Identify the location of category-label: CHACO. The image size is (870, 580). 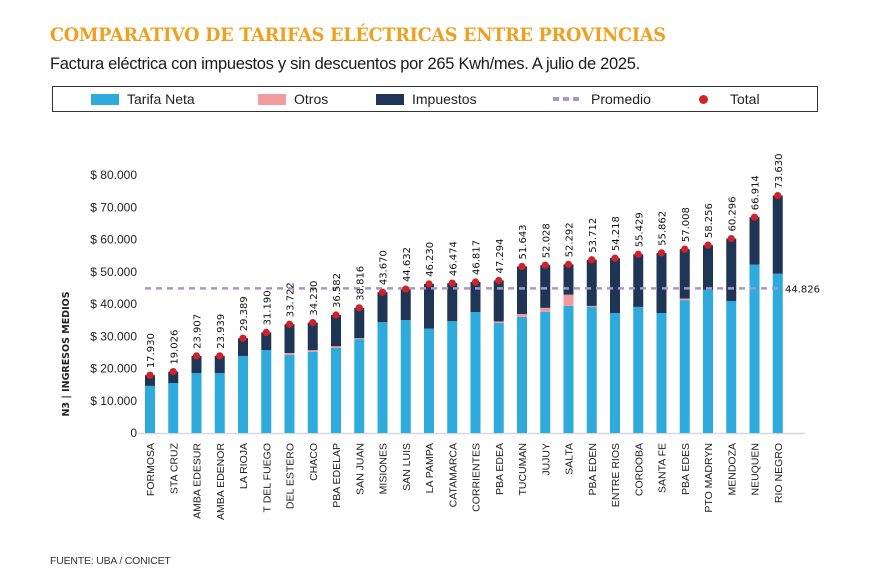
(314, 462).